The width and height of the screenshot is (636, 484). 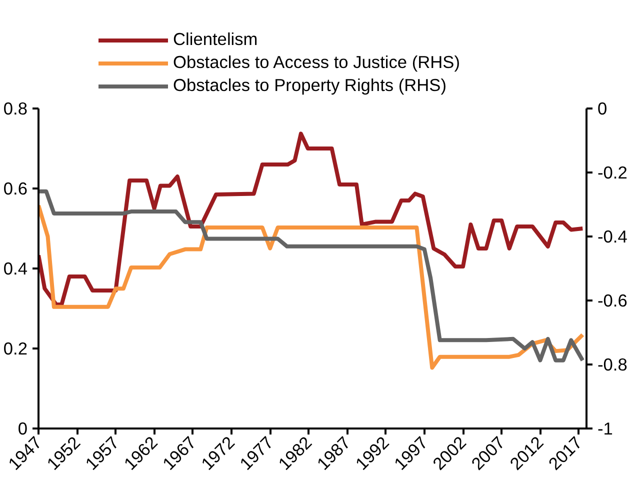 I want to click on y2-tick-label: 0, so click(x=603, y=108).